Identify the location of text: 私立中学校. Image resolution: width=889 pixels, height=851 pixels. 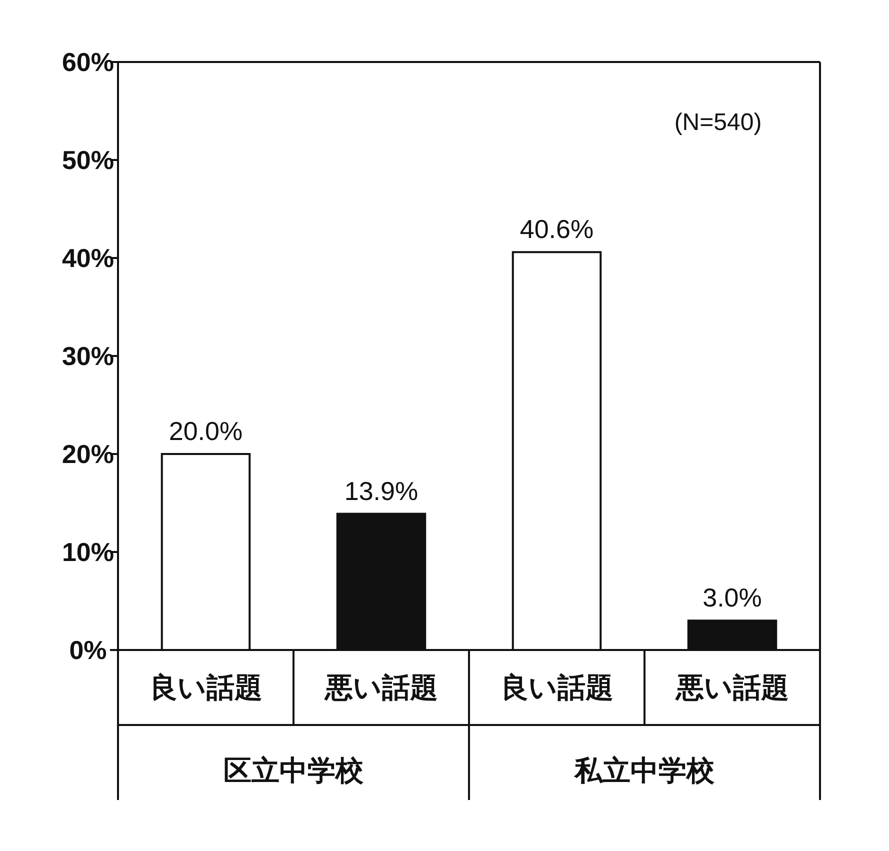
(645, 770).